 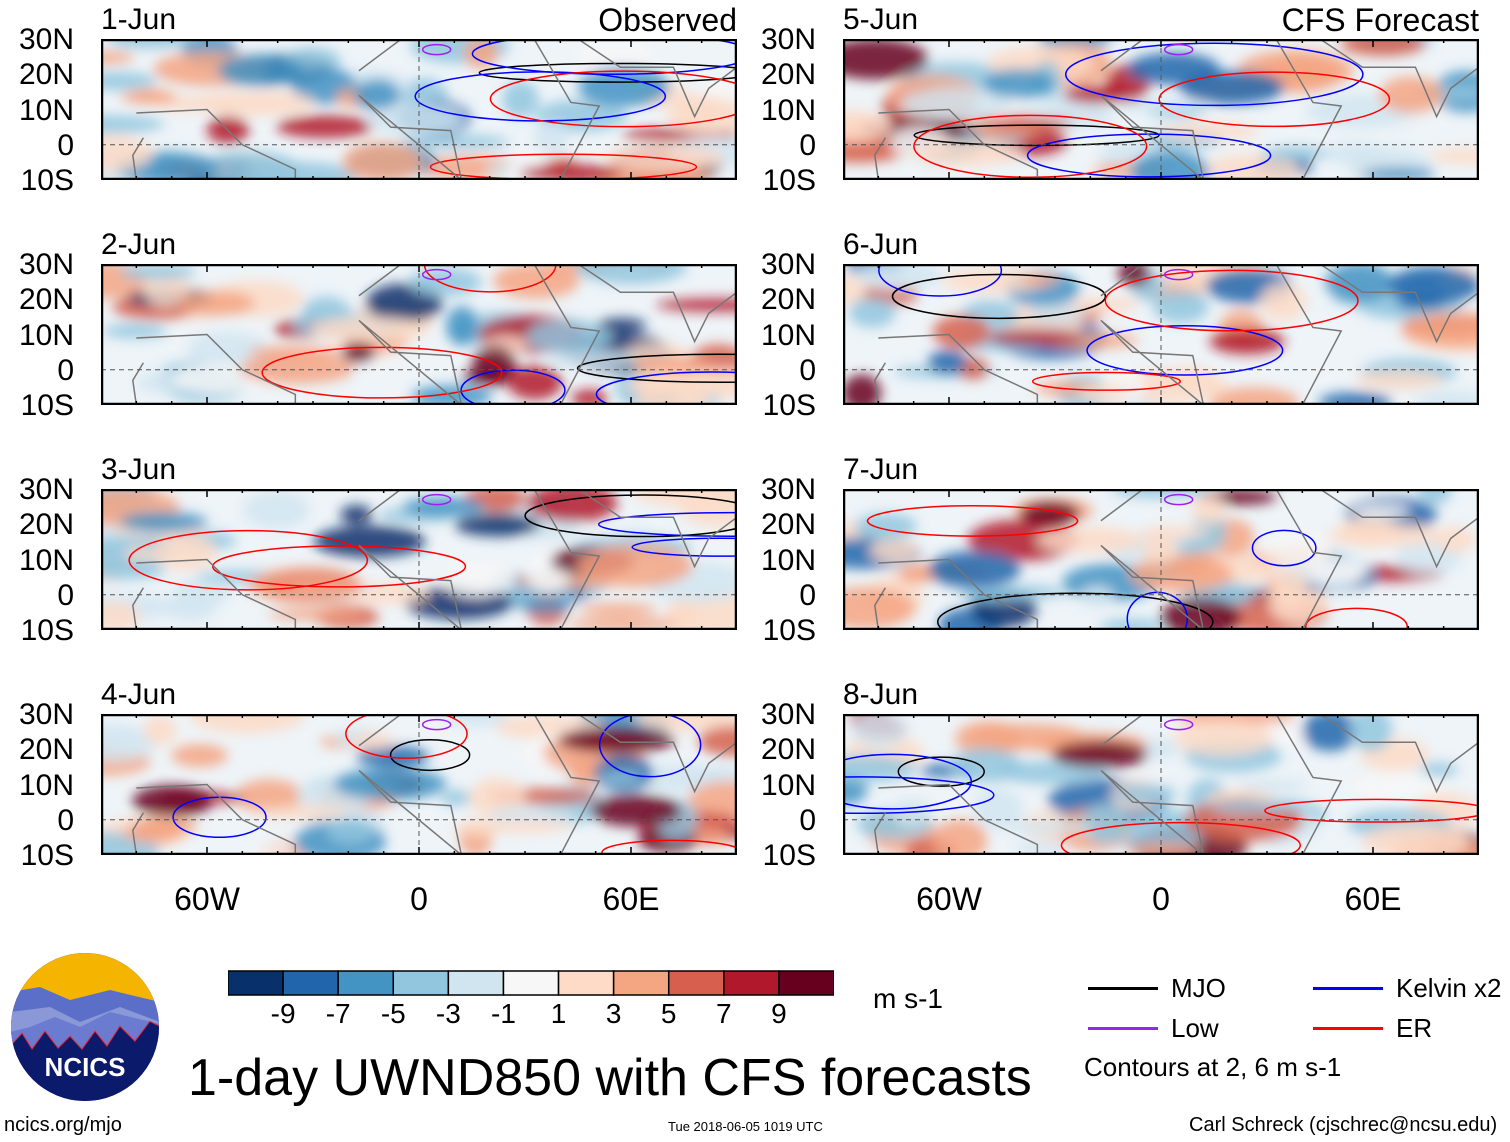 What do you see at coordinates (1449, 988) in the screenshot?
I see `legend-label: Kelvin x2` at bounding box center [1449, 988].